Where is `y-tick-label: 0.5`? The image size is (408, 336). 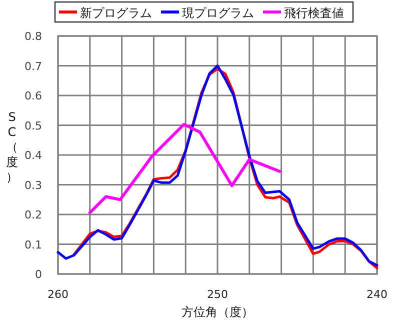
y-tick-label: 0.5 is located at coordinates (33, 125).